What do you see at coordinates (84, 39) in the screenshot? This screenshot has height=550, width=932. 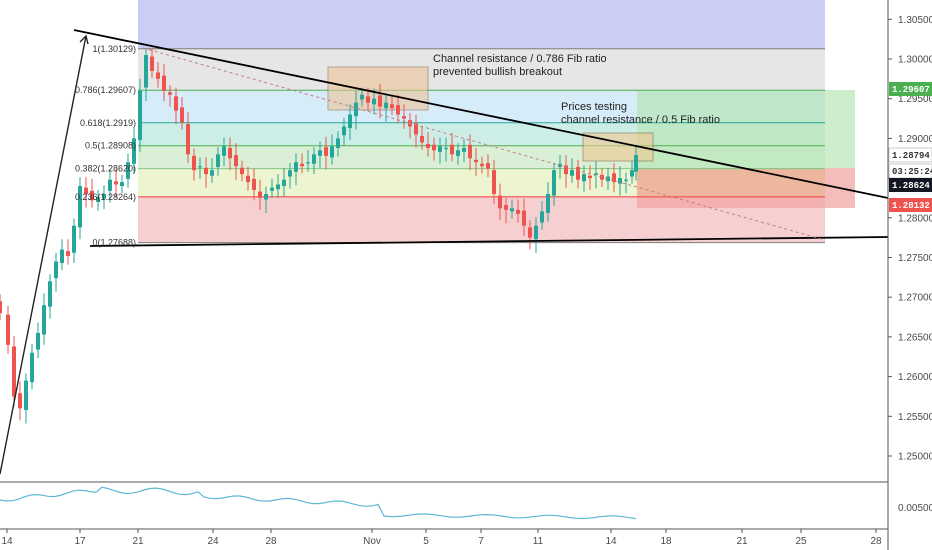 I see `impulse-arrowhead` at bounding box center [84, 39].